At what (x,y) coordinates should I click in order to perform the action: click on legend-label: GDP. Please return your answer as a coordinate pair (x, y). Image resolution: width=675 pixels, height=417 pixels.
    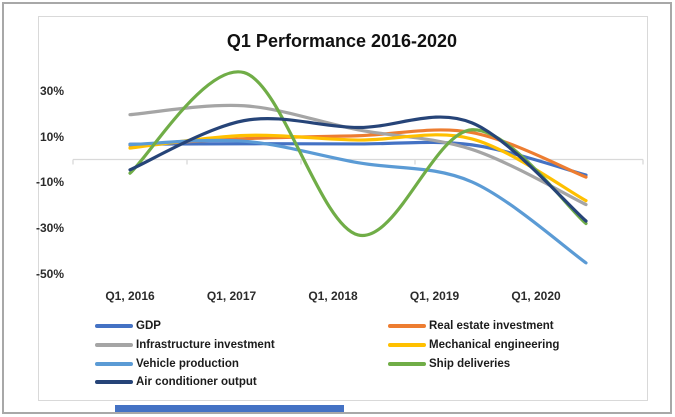
    Looking at the image, I should click on (148, 326).